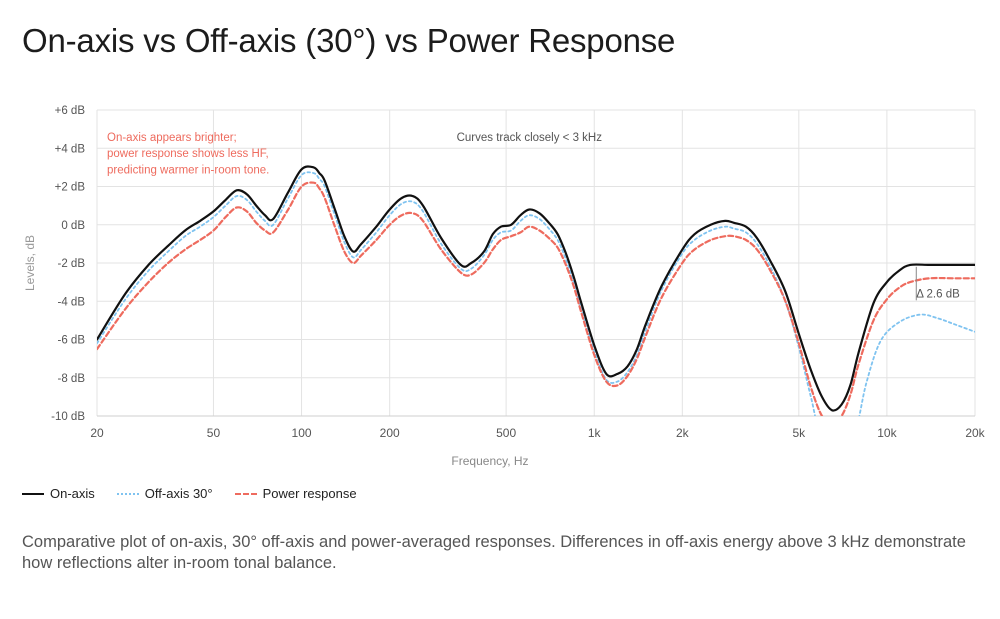  What do you see at coordinates (530, 138) in the screenshot?
I see `annotation-text: Curves track closely < 3 kHz` at bounding box center [530, 138].